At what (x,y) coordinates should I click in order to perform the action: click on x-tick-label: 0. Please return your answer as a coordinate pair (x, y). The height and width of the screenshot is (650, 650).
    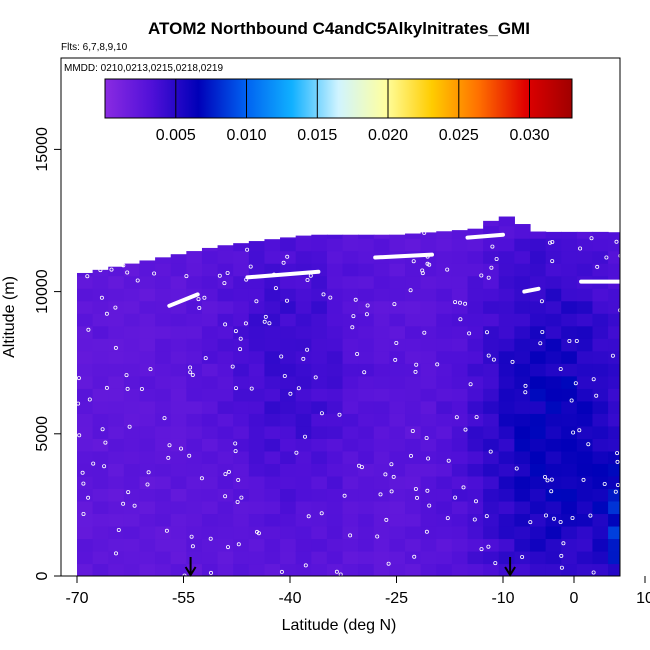
    Looking at the image, I should click on (574, 598).